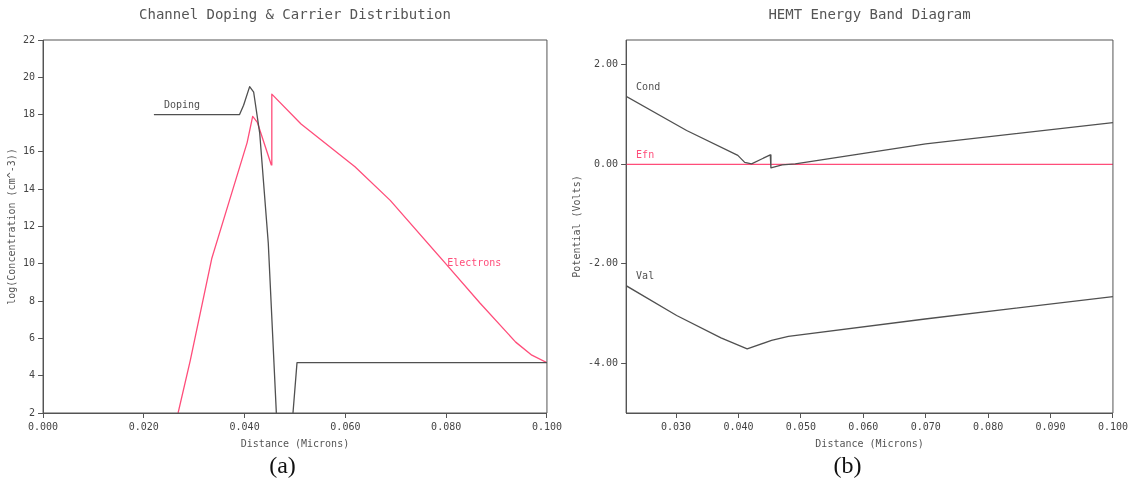  What do you see at coordinates (32, 300) in the screenshot?
I see `y-tick-label: 8` at bounding box center [32, 300].